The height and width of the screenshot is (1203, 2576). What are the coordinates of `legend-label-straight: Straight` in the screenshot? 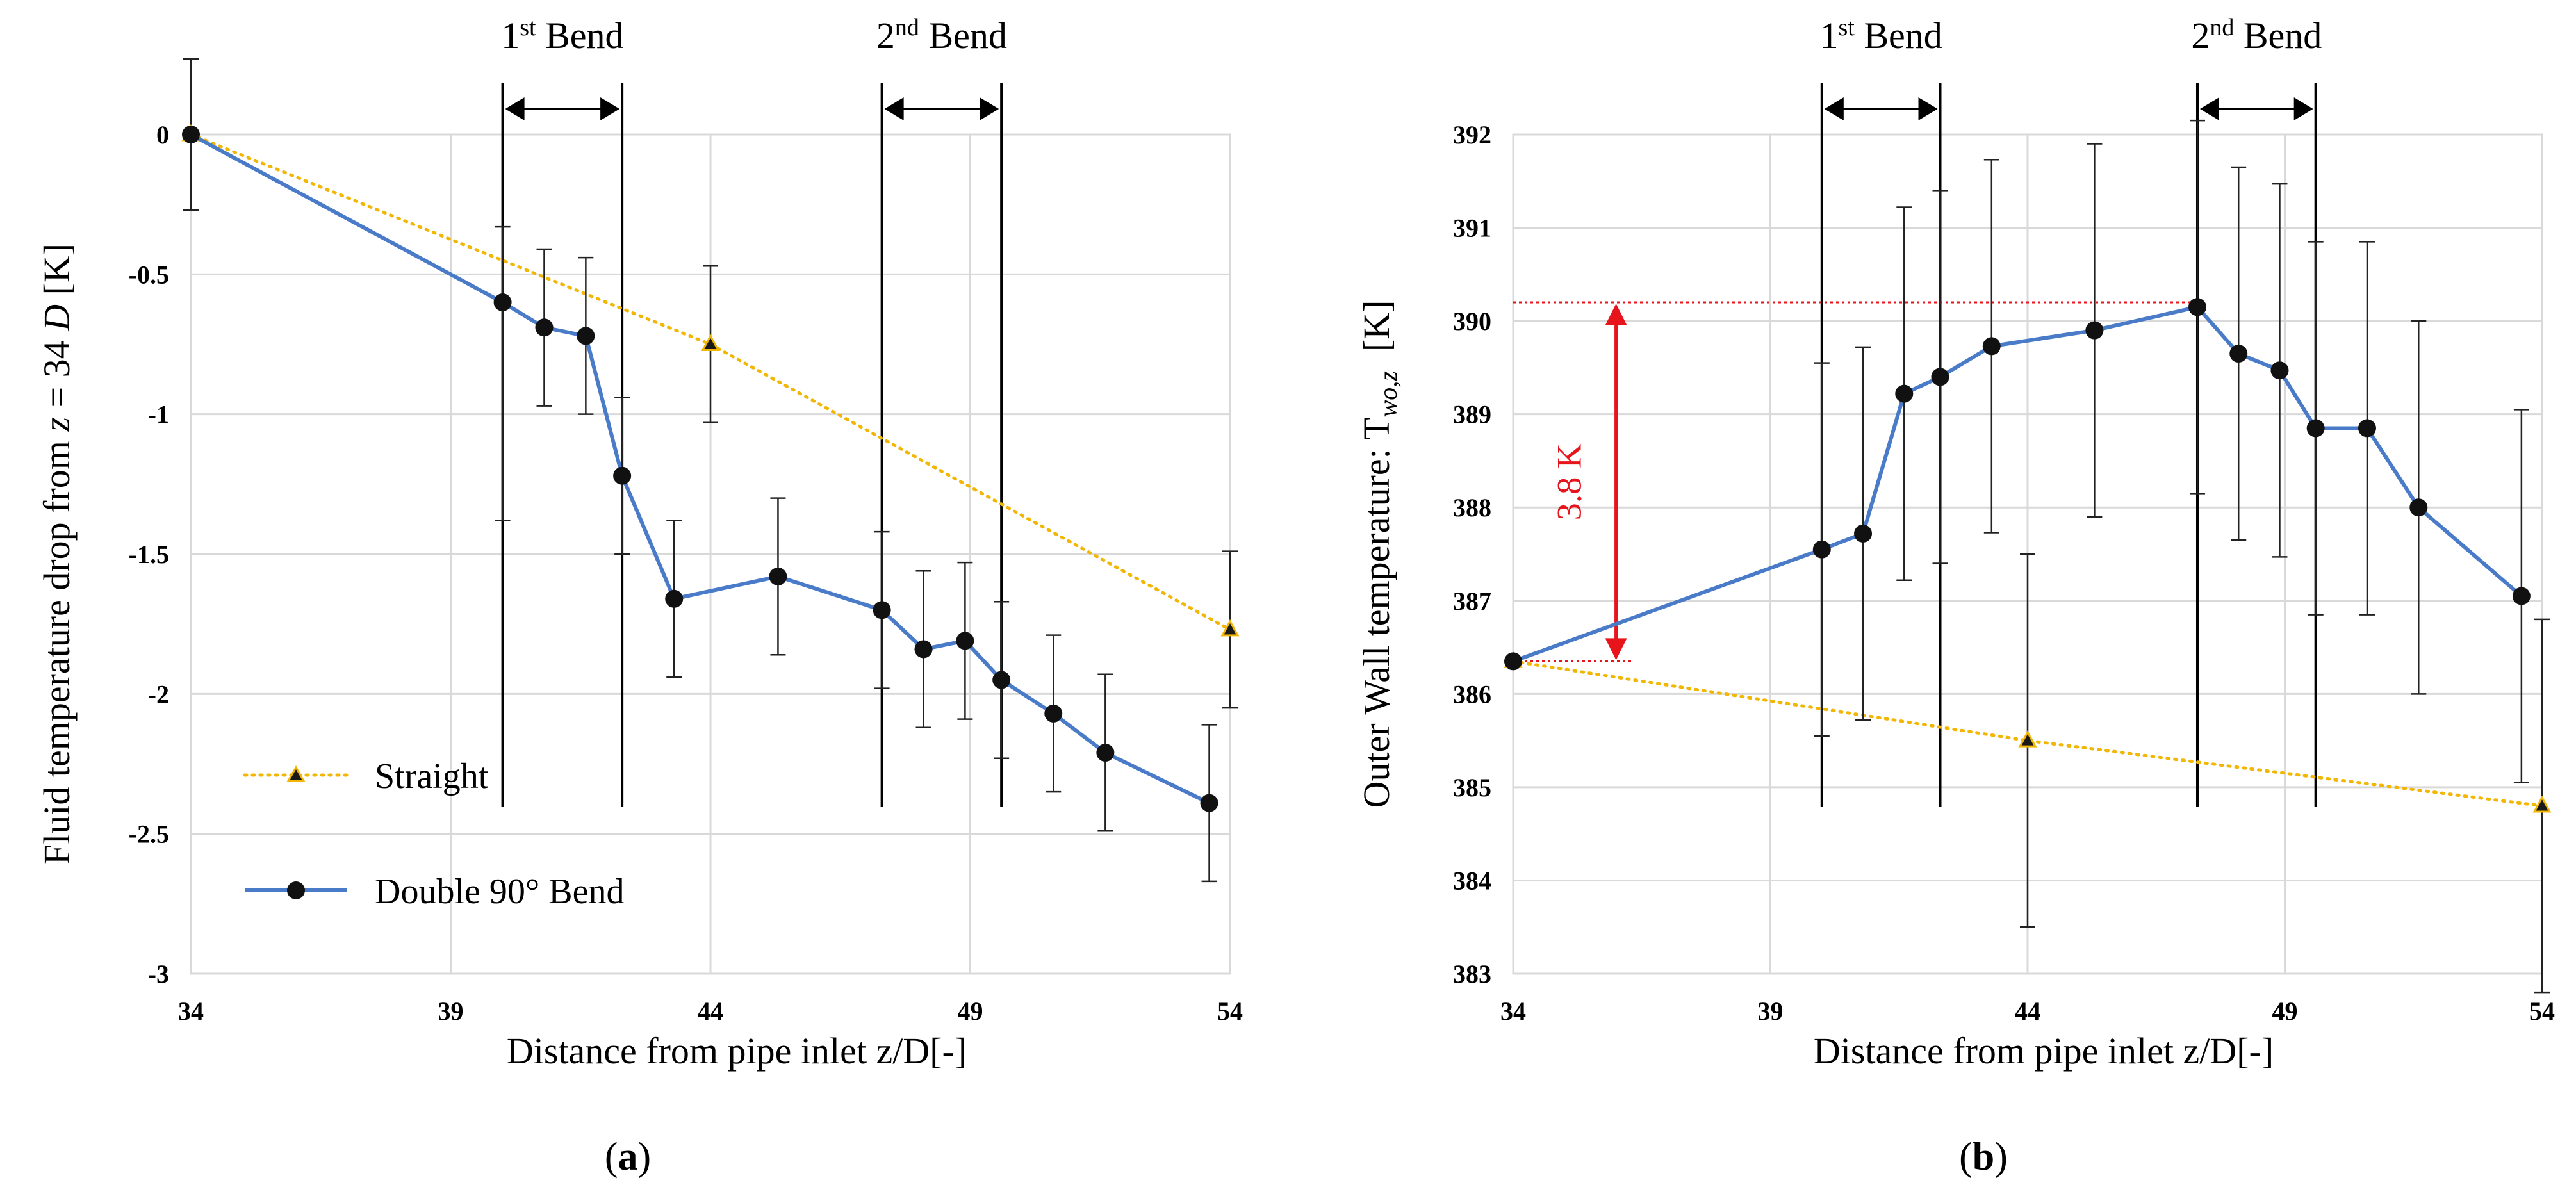 It's located at (432, 776).